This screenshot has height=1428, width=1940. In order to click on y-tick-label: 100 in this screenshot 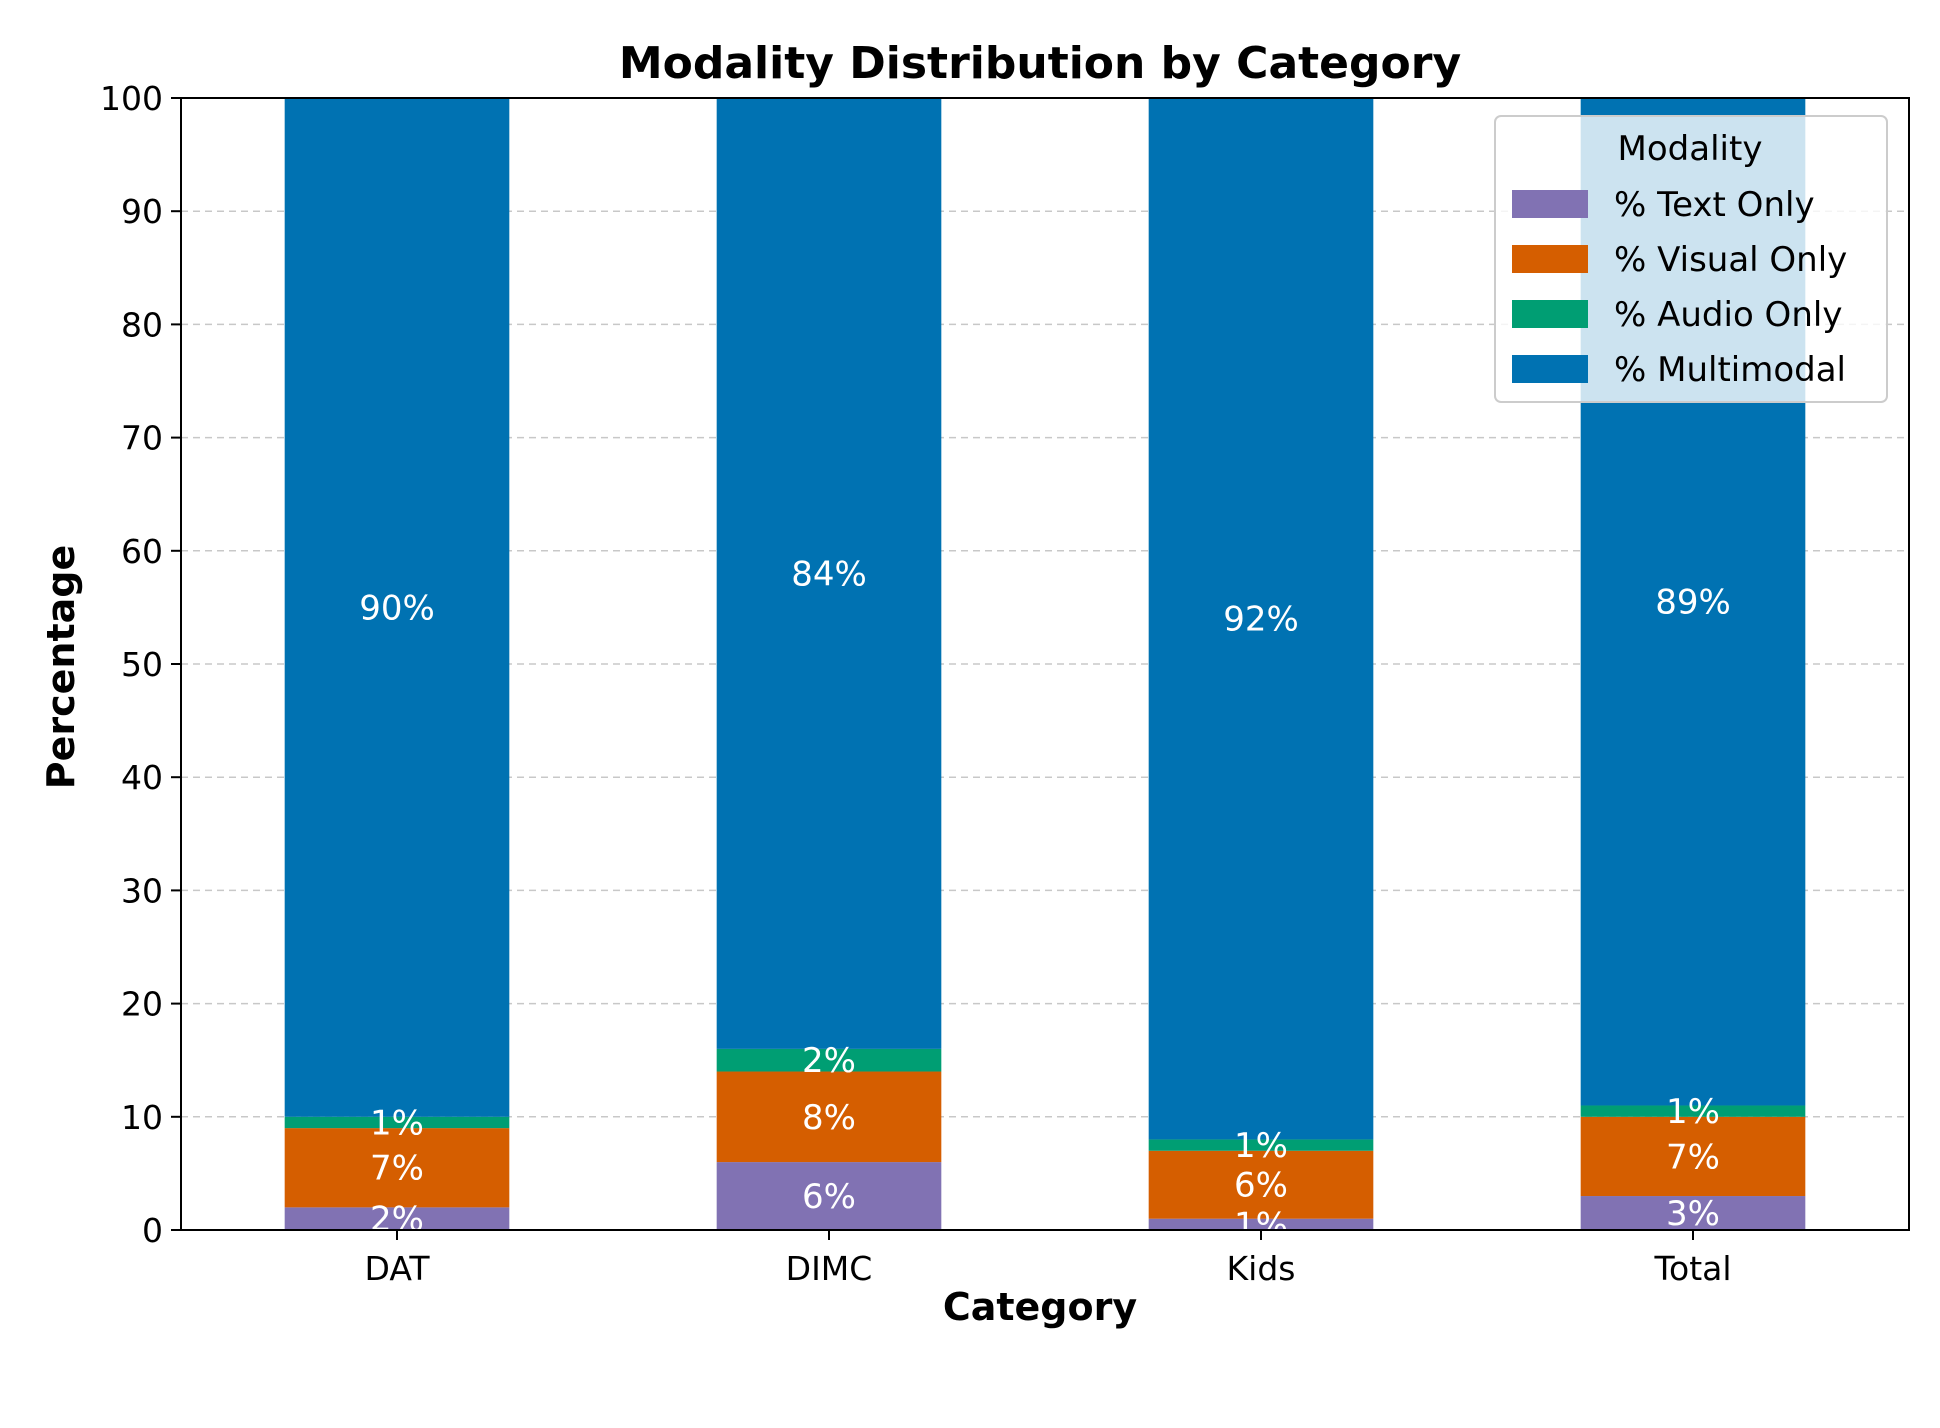, I will do `click(131, 98)`.